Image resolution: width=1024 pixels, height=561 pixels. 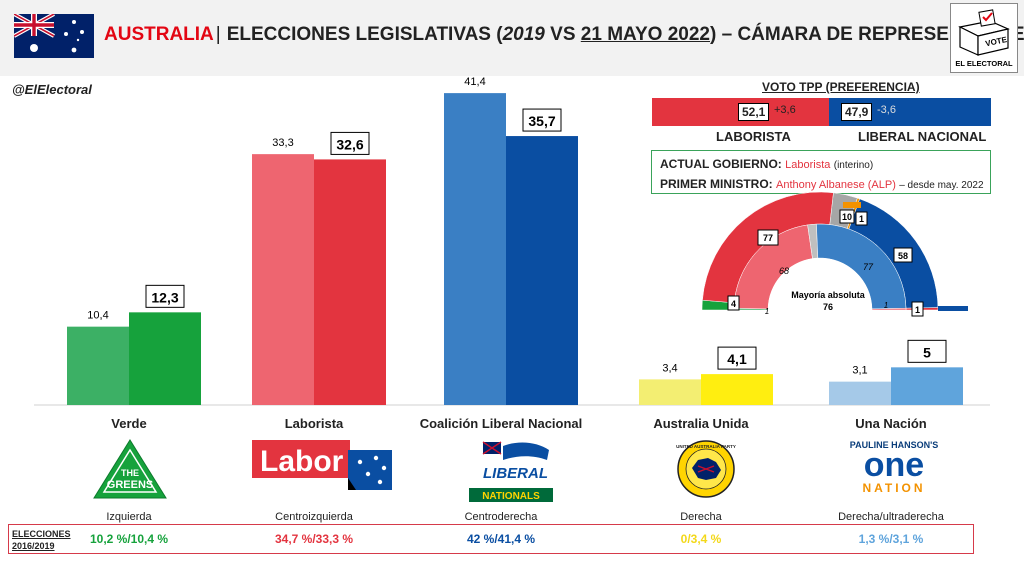 I want to click on majority-label: Mayoría absoluta, so click(x=828, y=295).